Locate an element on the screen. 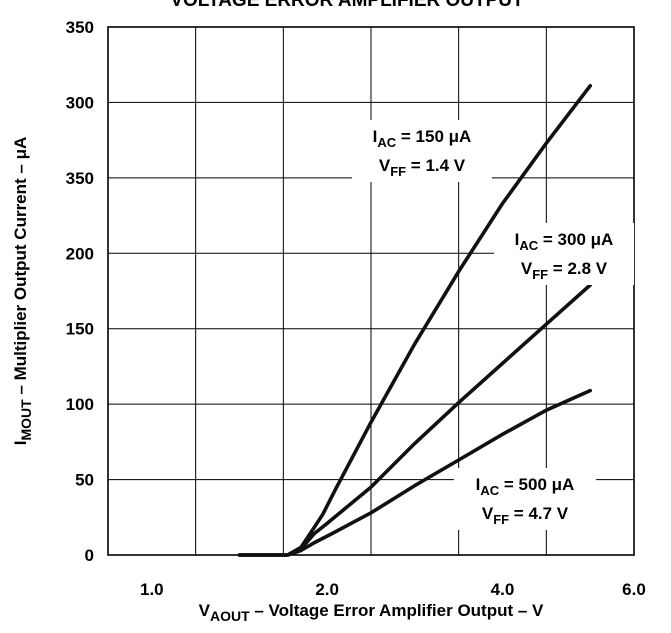 Image resolution: width=671 pixels, height=633 pixels. x-tick-label: 4.0 is located at coordinates (503, 589).